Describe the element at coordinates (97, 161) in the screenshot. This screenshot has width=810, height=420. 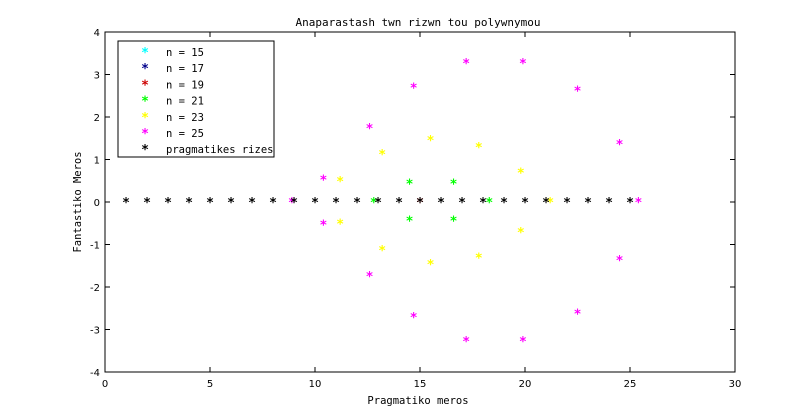
I see `y-tick-label: 1` at that location.